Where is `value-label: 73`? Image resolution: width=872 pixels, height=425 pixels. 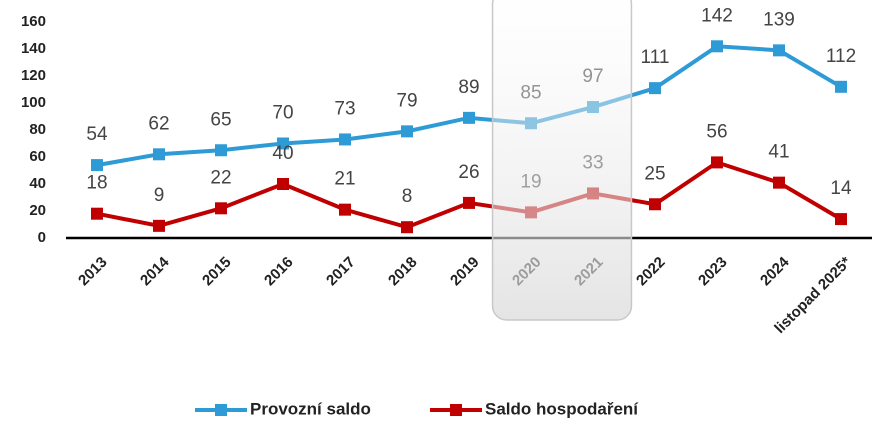
value-label: 73 is located at coordinates (344, 108).